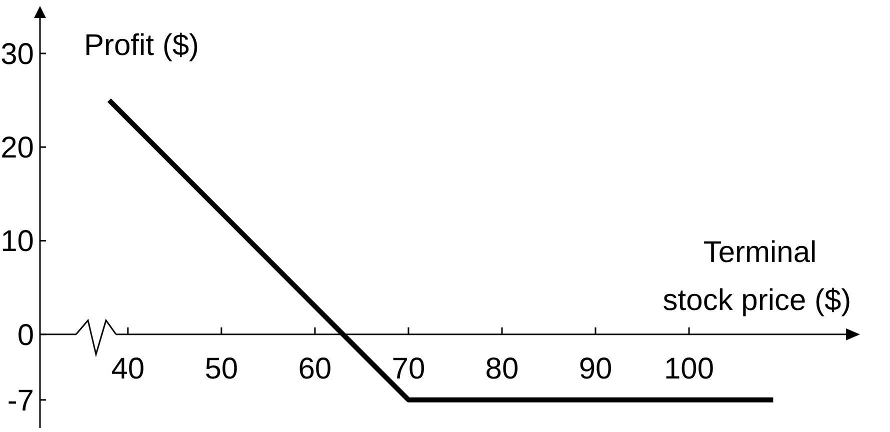 This screenshot has width=890, height=432. What do you see at coordinates (17, 148) in the screenshot?
I see `y-tick-label: 20` at bounding box center [17, 148].